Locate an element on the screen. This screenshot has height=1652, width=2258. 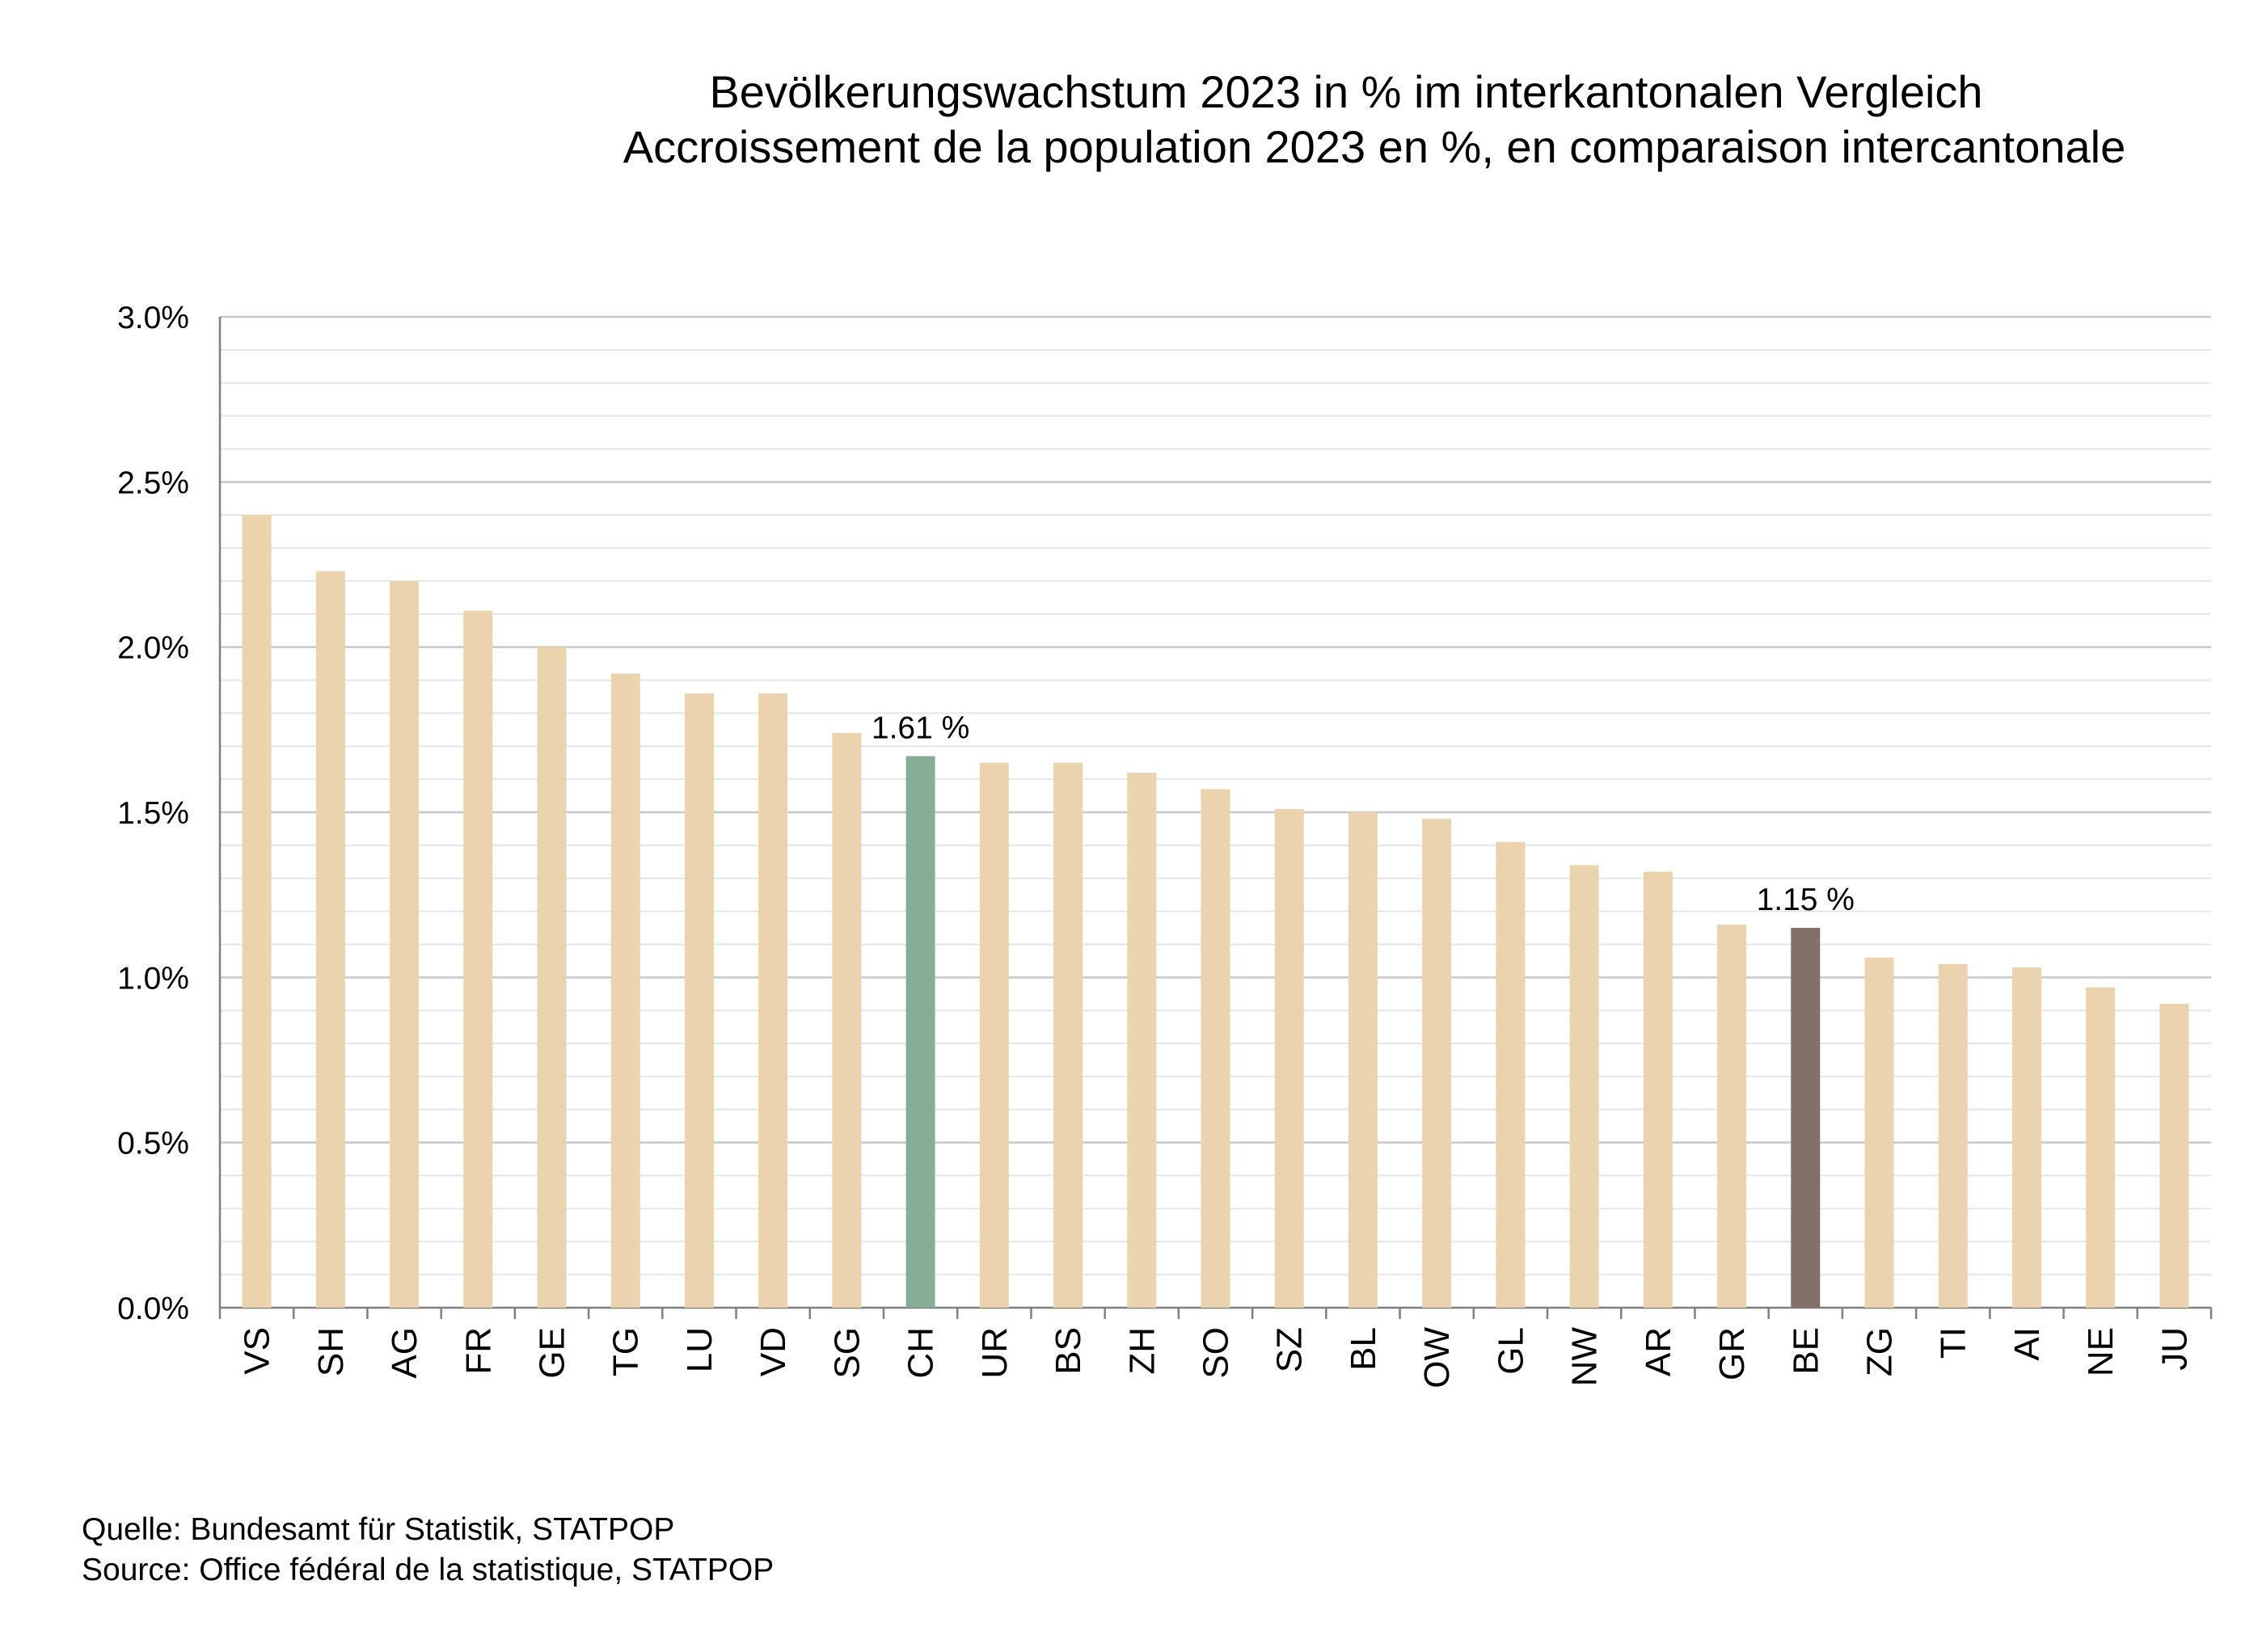
bar-ar is located at coordinates (1658, 1089).